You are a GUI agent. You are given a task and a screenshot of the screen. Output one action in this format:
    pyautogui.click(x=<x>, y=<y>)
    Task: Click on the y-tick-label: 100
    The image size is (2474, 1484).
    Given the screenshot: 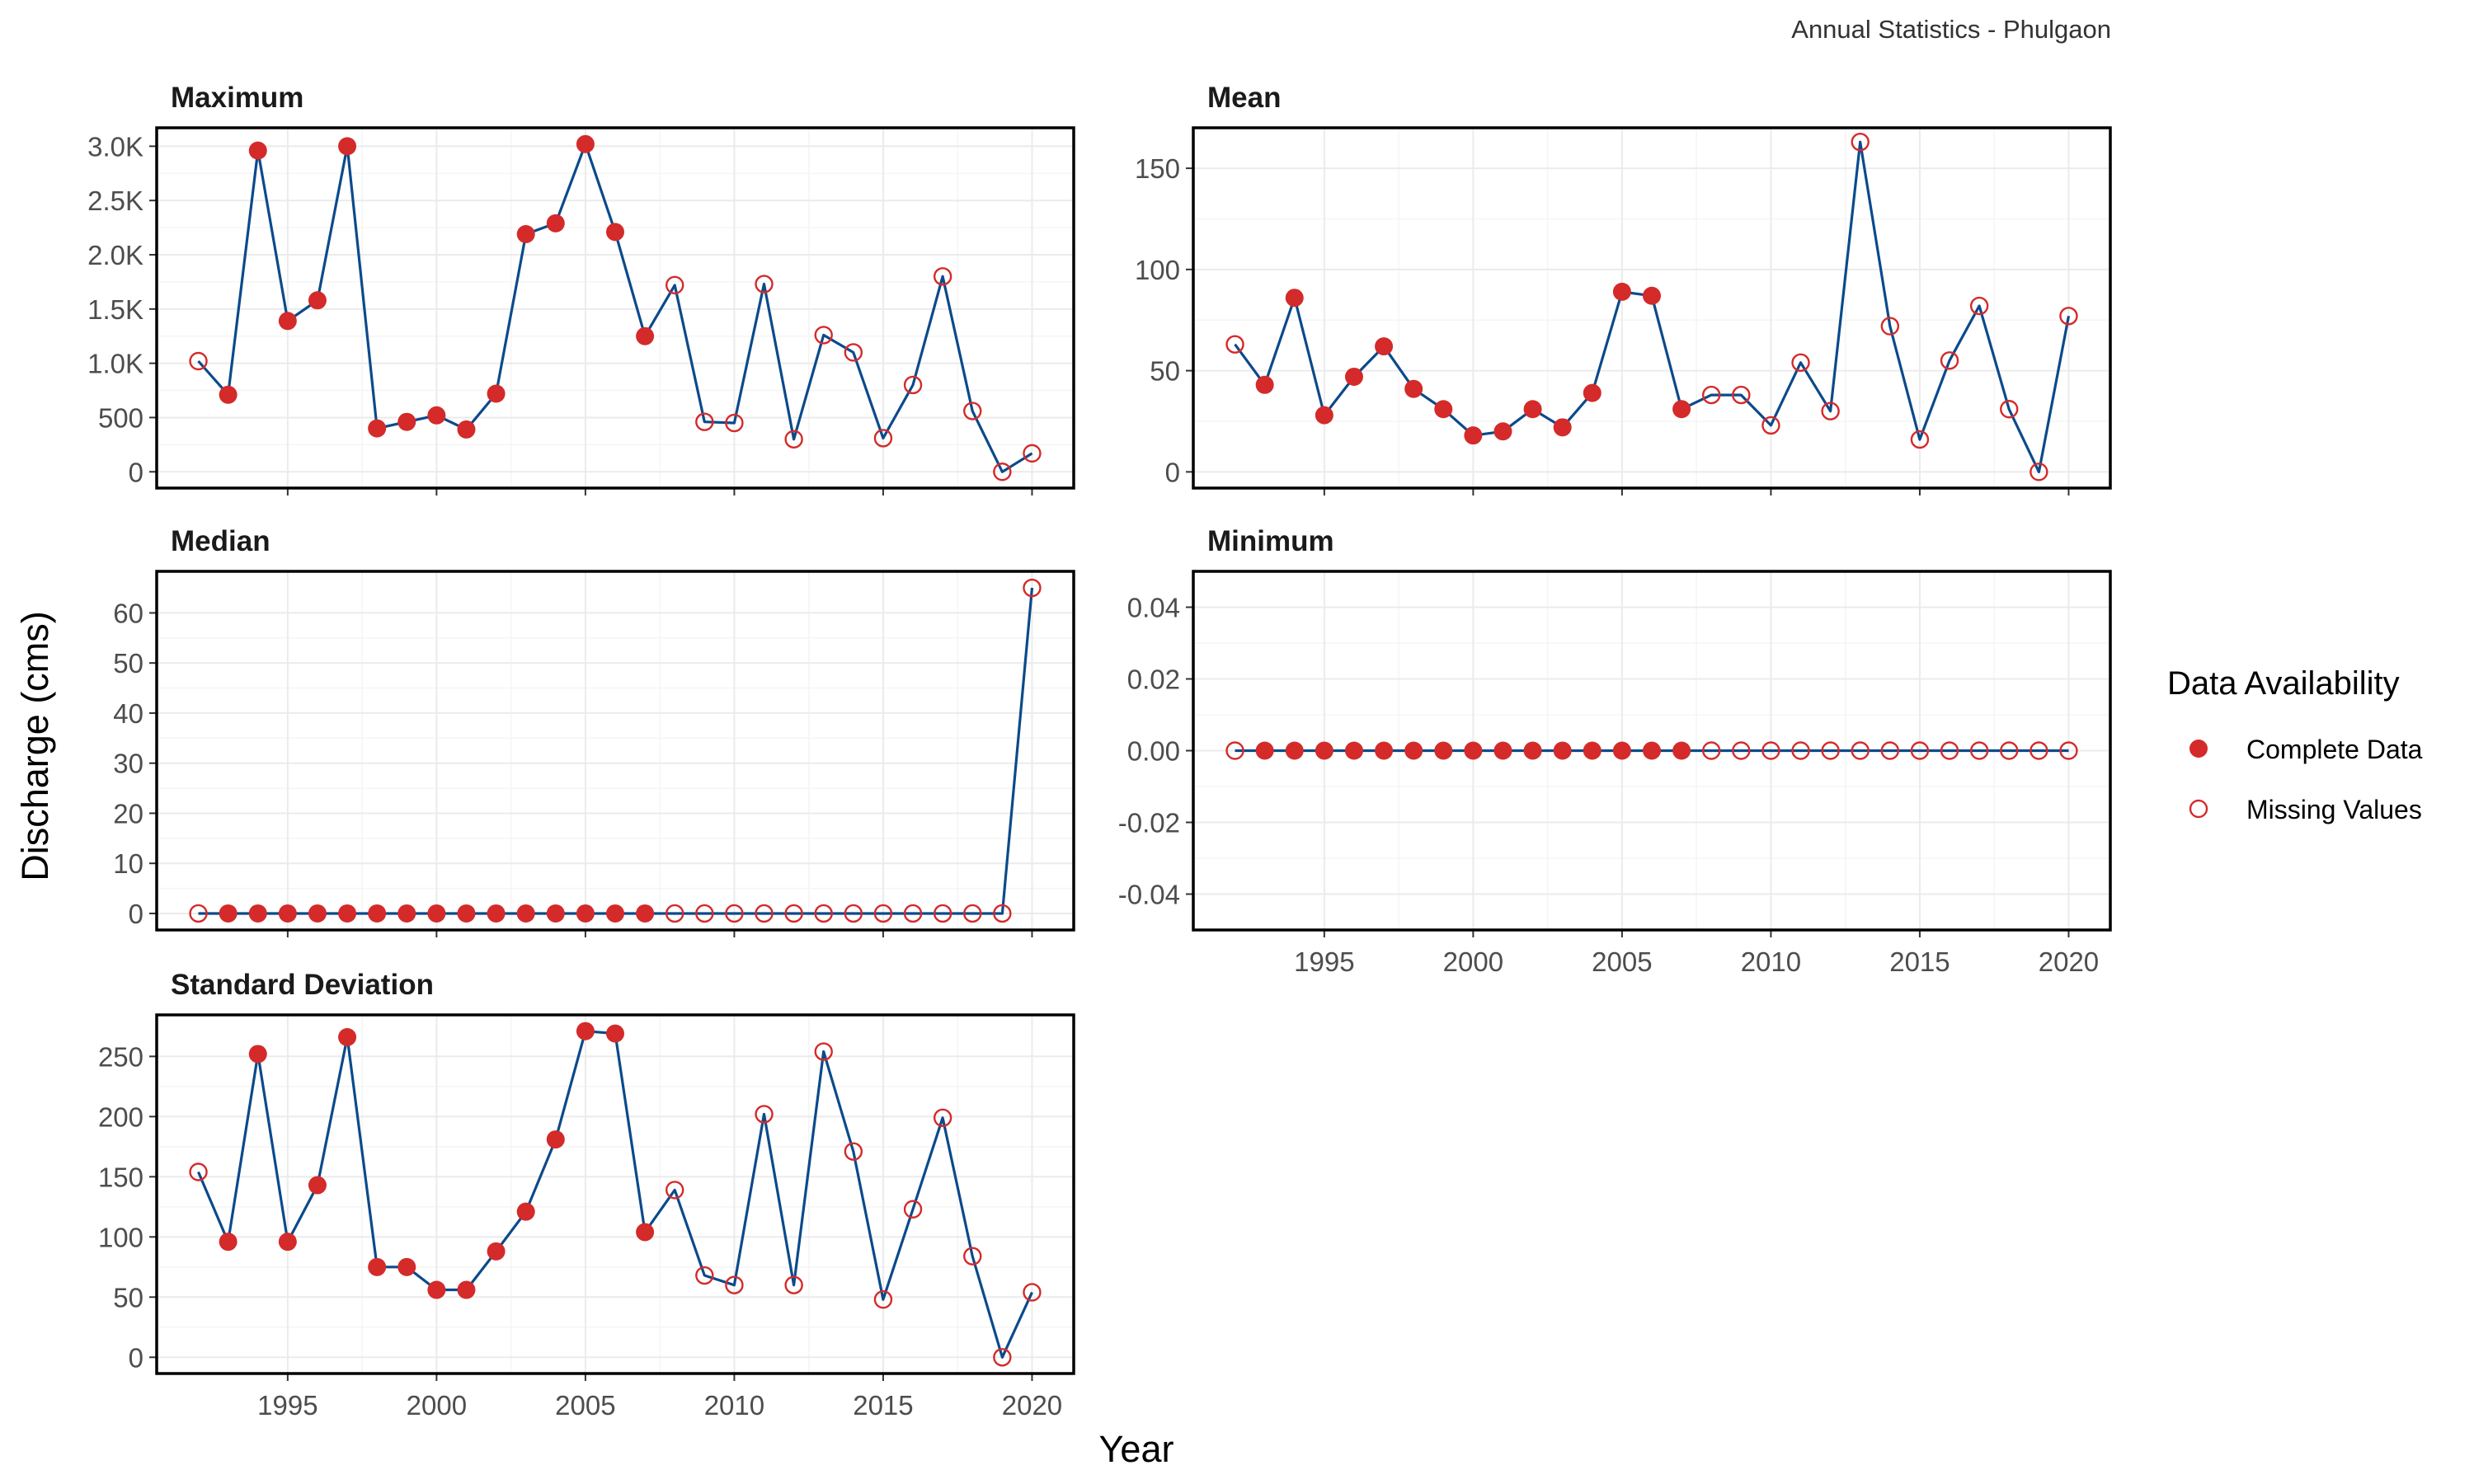 What is the action you would take?
    pyautogui.click(x=1157, y=270)
    